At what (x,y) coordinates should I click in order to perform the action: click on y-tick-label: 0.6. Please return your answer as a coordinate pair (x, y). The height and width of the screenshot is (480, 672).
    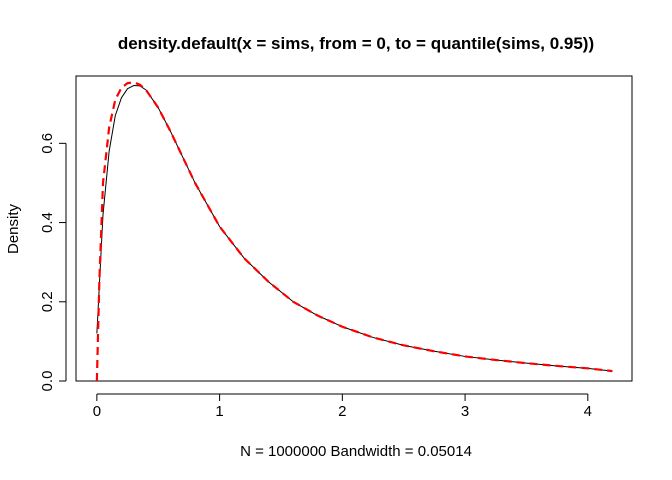
    Looking at the image, I should click on (47, 143).